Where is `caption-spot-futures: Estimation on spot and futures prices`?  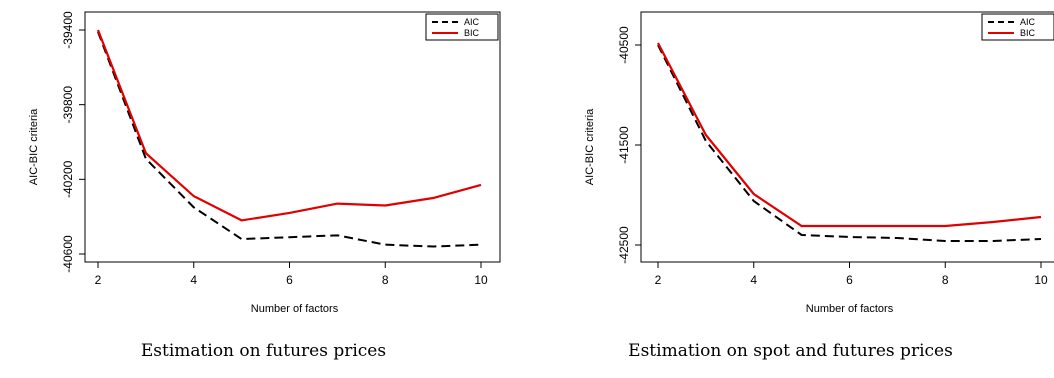 caption-spot-futures: Estimation on spot and futures prices is located at coordinates (790, 351).